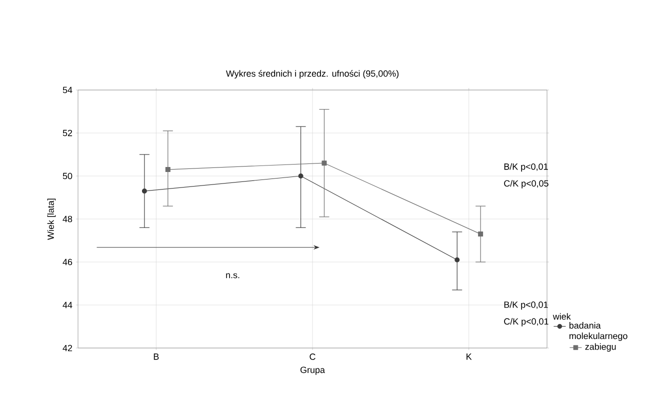 The width and height of the screenshot is (646, 405). Describe the element at coordinates (156, 357) in the screenshot. I see `x-tick-label: B` at that location.